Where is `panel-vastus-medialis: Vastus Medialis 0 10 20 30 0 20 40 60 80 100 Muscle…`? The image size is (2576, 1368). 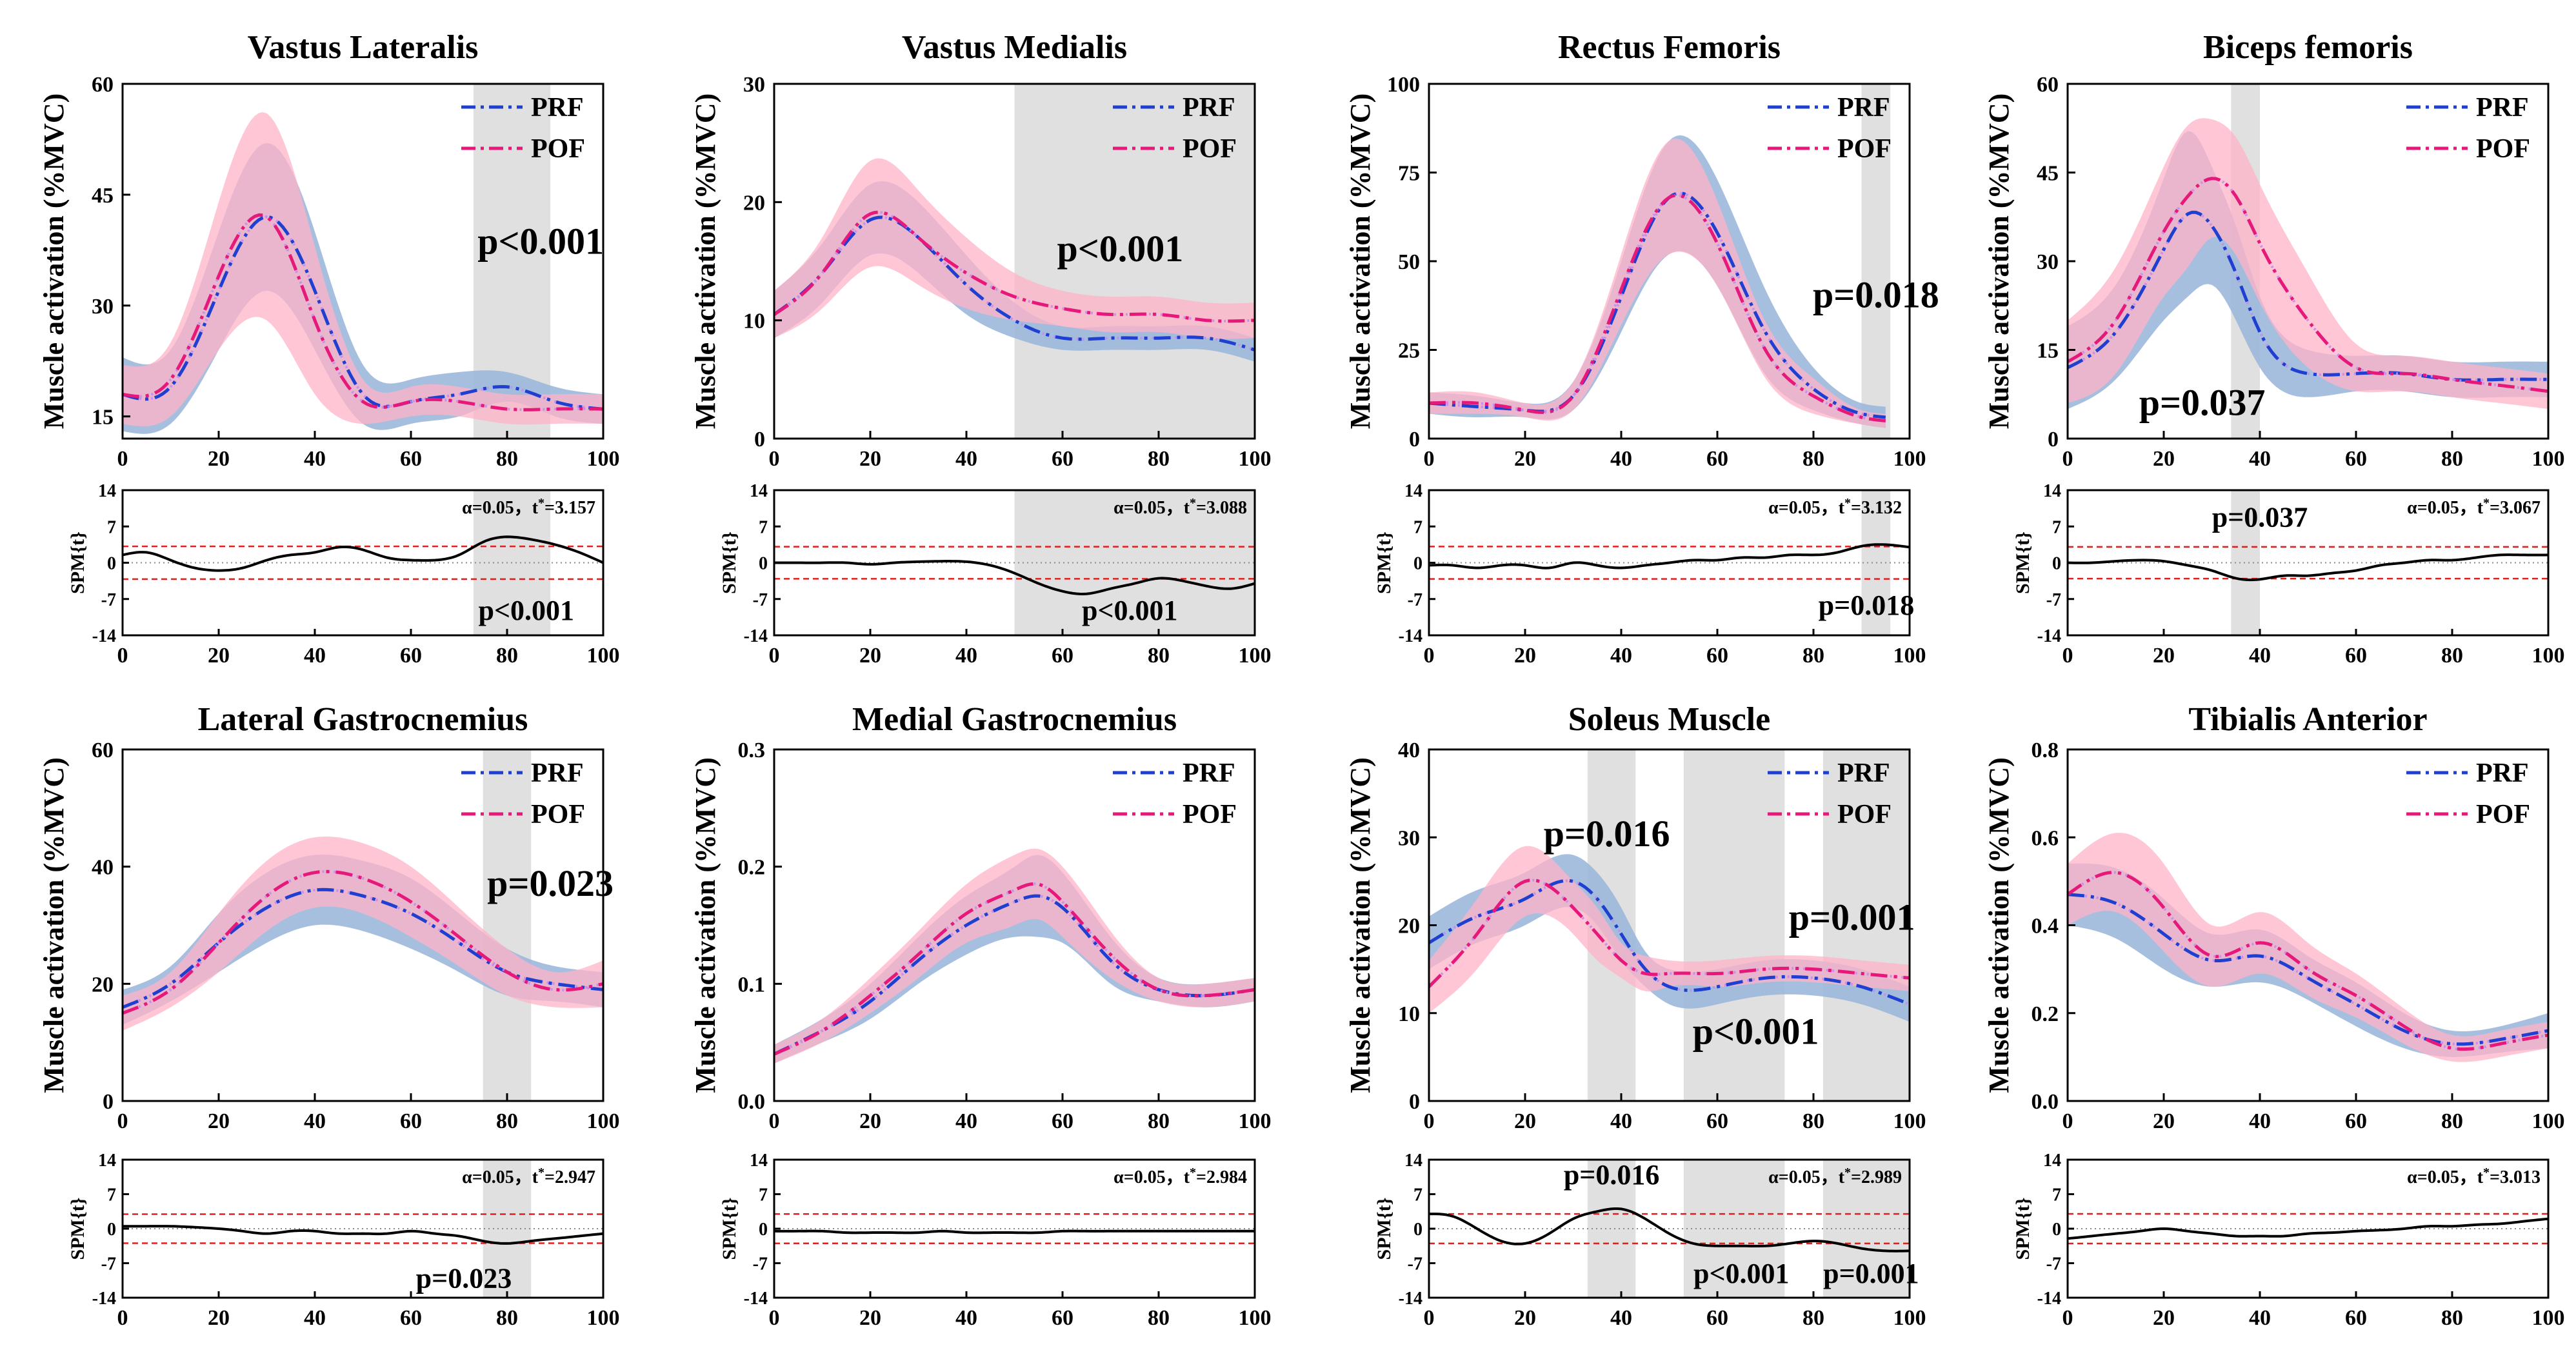
panel-vastus-medialis: Vastus Medialis 0 10 20 30 0 20 40 60 80 100 Muscle… is located at coordinates (981, 348).